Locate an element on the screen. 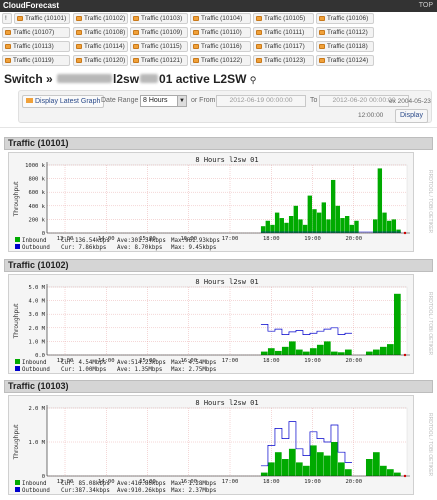 Image resolution: width=437 pixels, height=500 pixels. pin-icon: ⚲ is located at coordinates (253, 80).